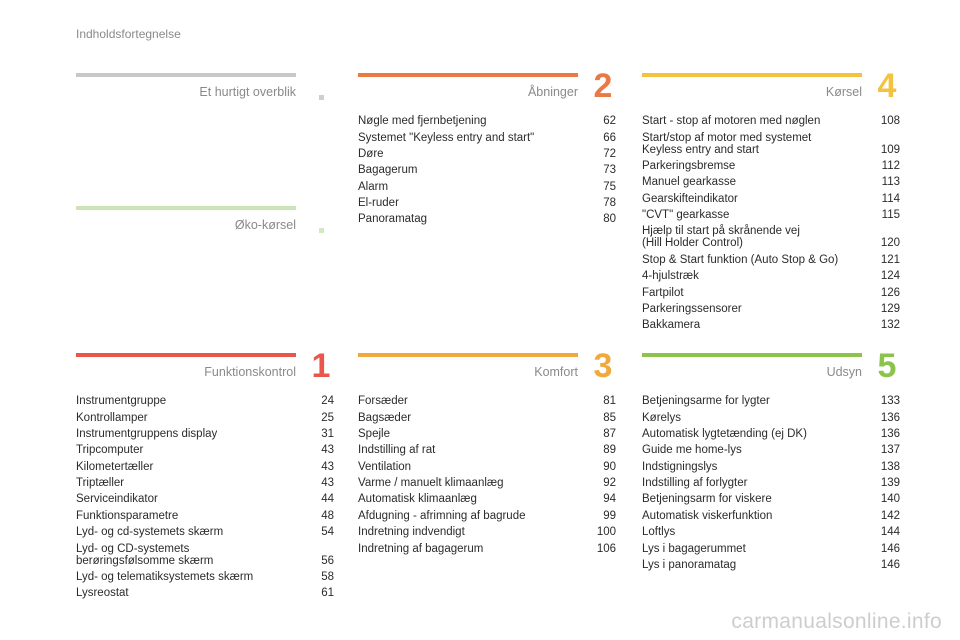 This screenshot has height=640, width=960. Describe the element at coordinates (487, 434) in the screenshot. I see `toc-entry: Spejle 87` at that location.